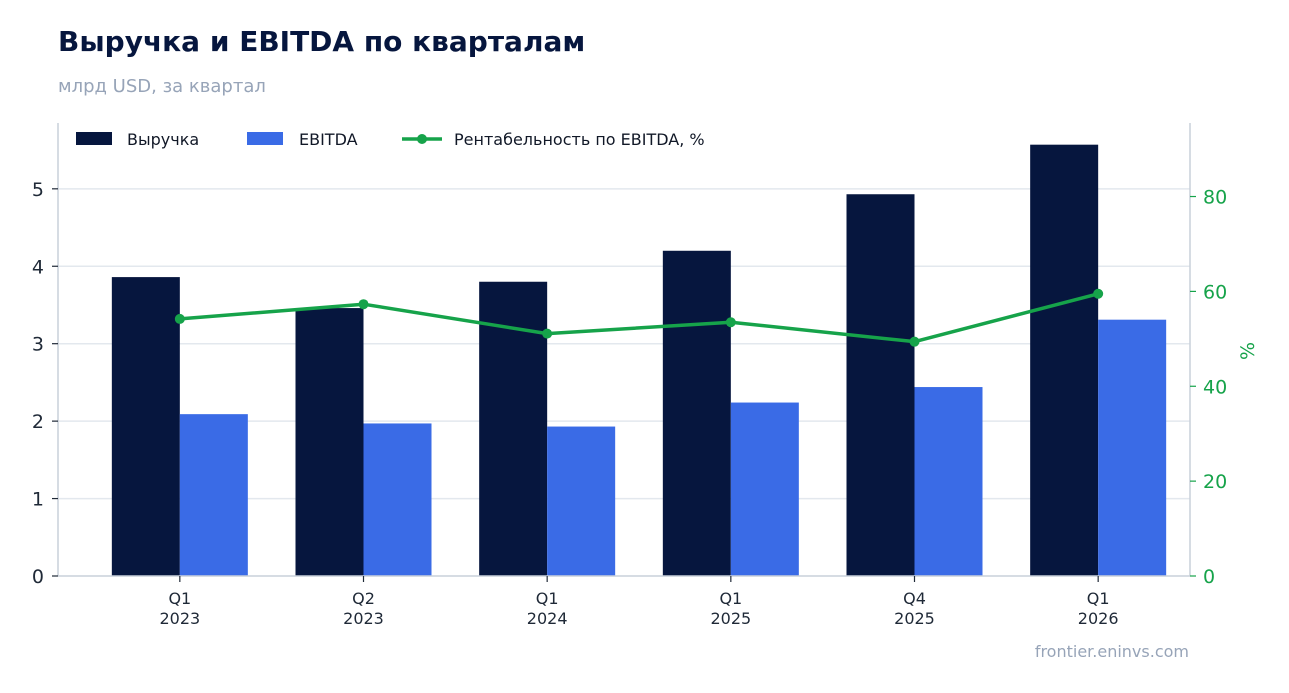 The height and width of the screenshot is (693, 1289). I want to click on y-right-tick-label: 0, so click(1209, 577).